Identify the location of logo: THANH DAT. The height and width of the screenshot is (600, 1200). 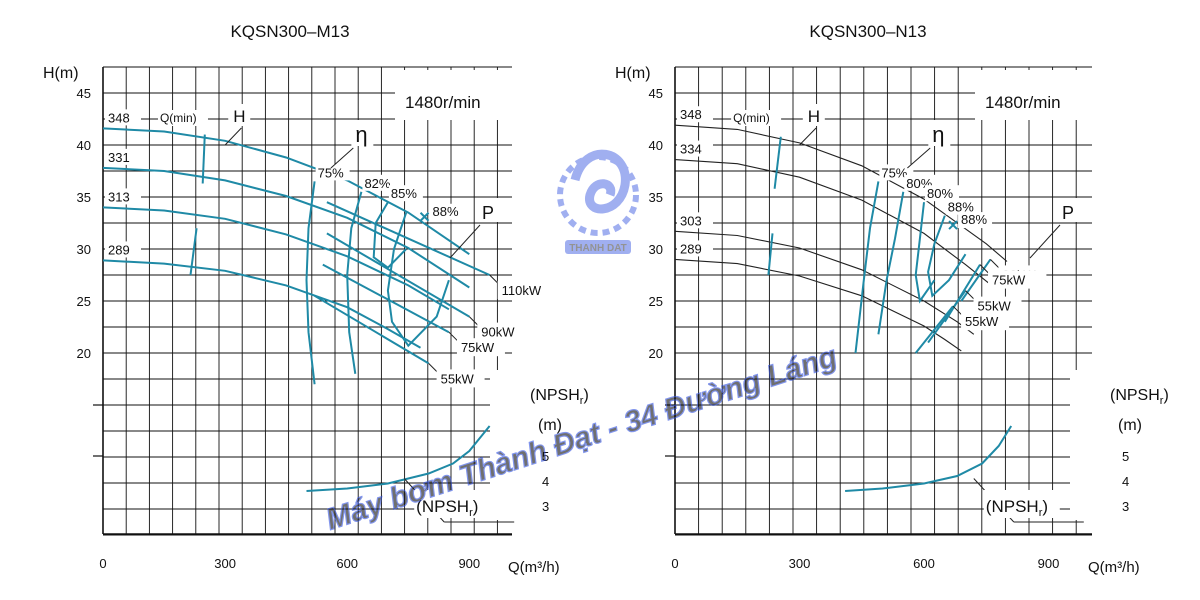
(598, 201).